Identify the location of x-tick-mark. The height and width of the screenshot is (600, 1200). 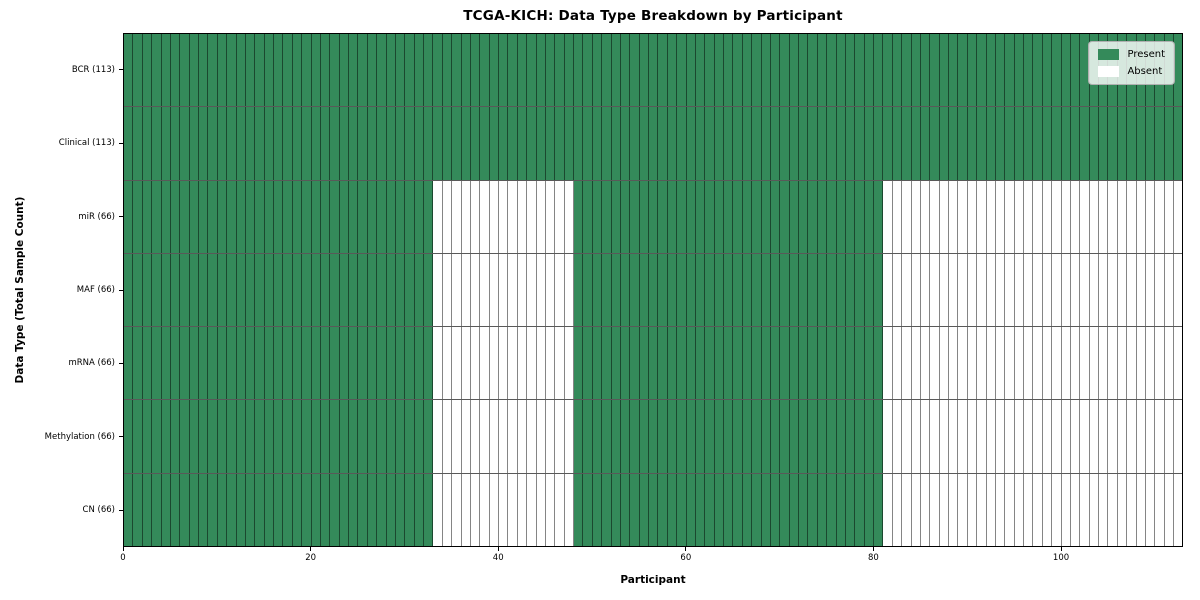
(123, 549).